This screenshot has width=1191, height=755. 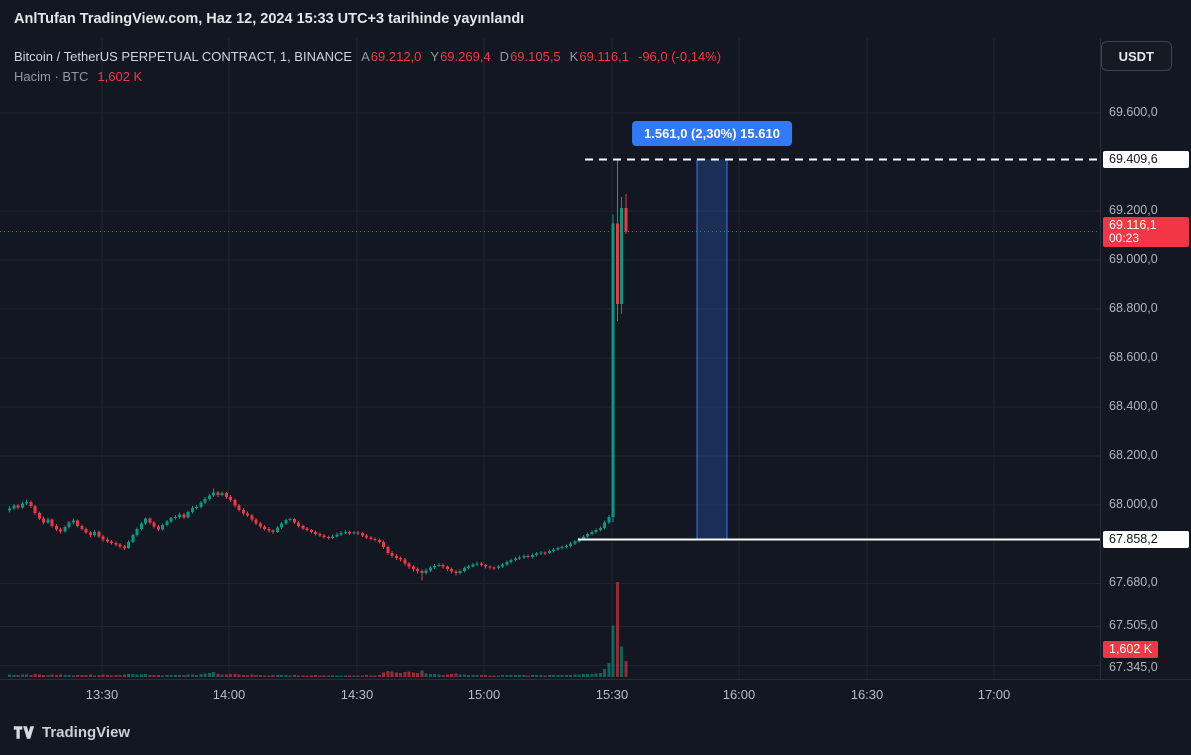 I want to click on low-letter: D, so click(x=504, y=56).